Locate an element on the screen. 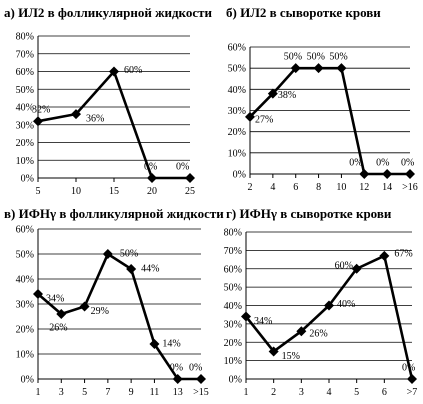 Image resolution: width=423 pixels, height=404 pixels. panel-3-data-label: 29% is located at coordinates (100, 311).